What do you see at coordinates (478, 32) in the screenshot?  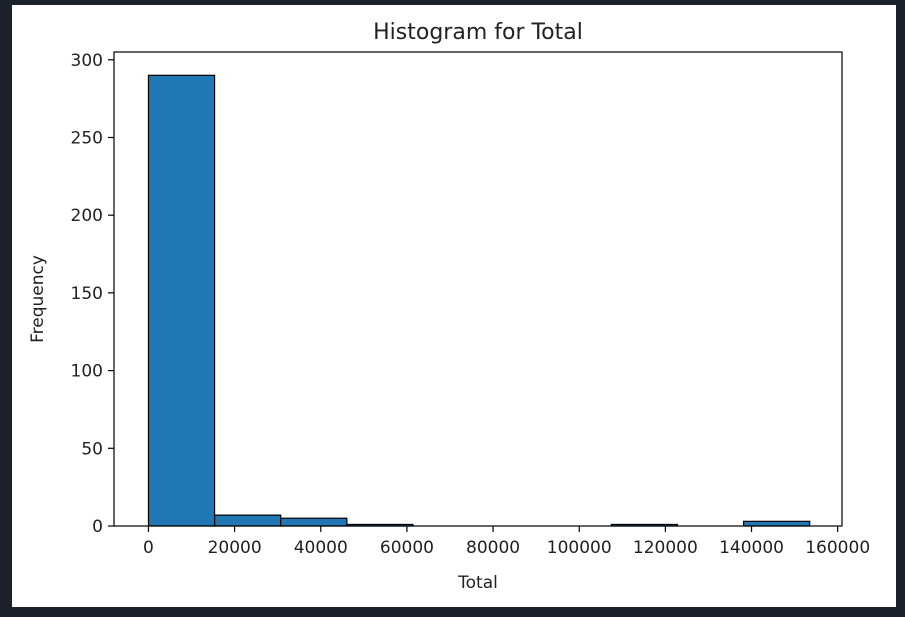 I see `chart-title: Histogram for Total` at bounding box center [478, 32].